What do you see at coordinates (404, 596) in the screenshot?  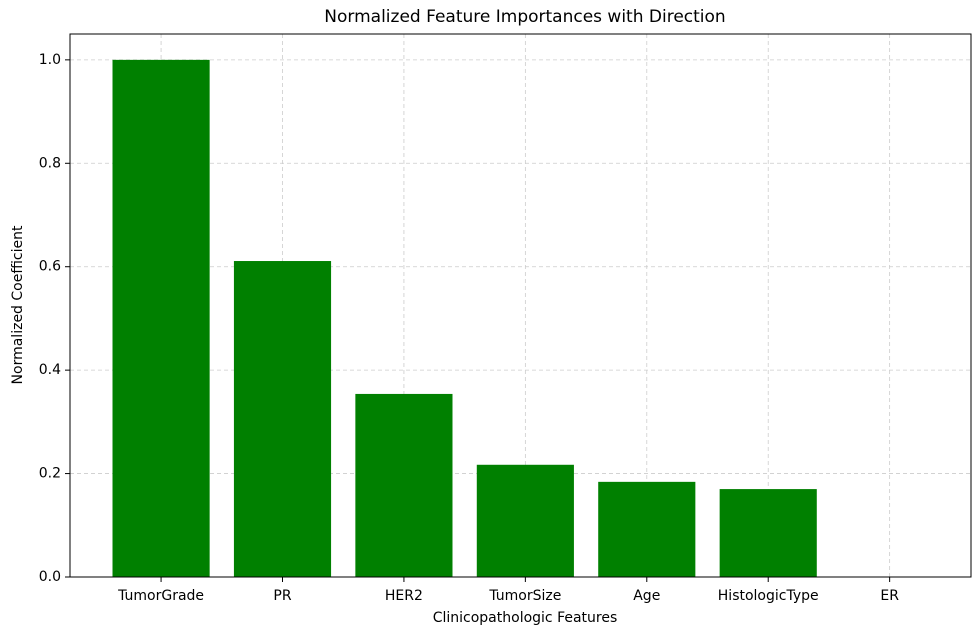 I see `x-tick-label: HER2` at bounding box center [404, 596].